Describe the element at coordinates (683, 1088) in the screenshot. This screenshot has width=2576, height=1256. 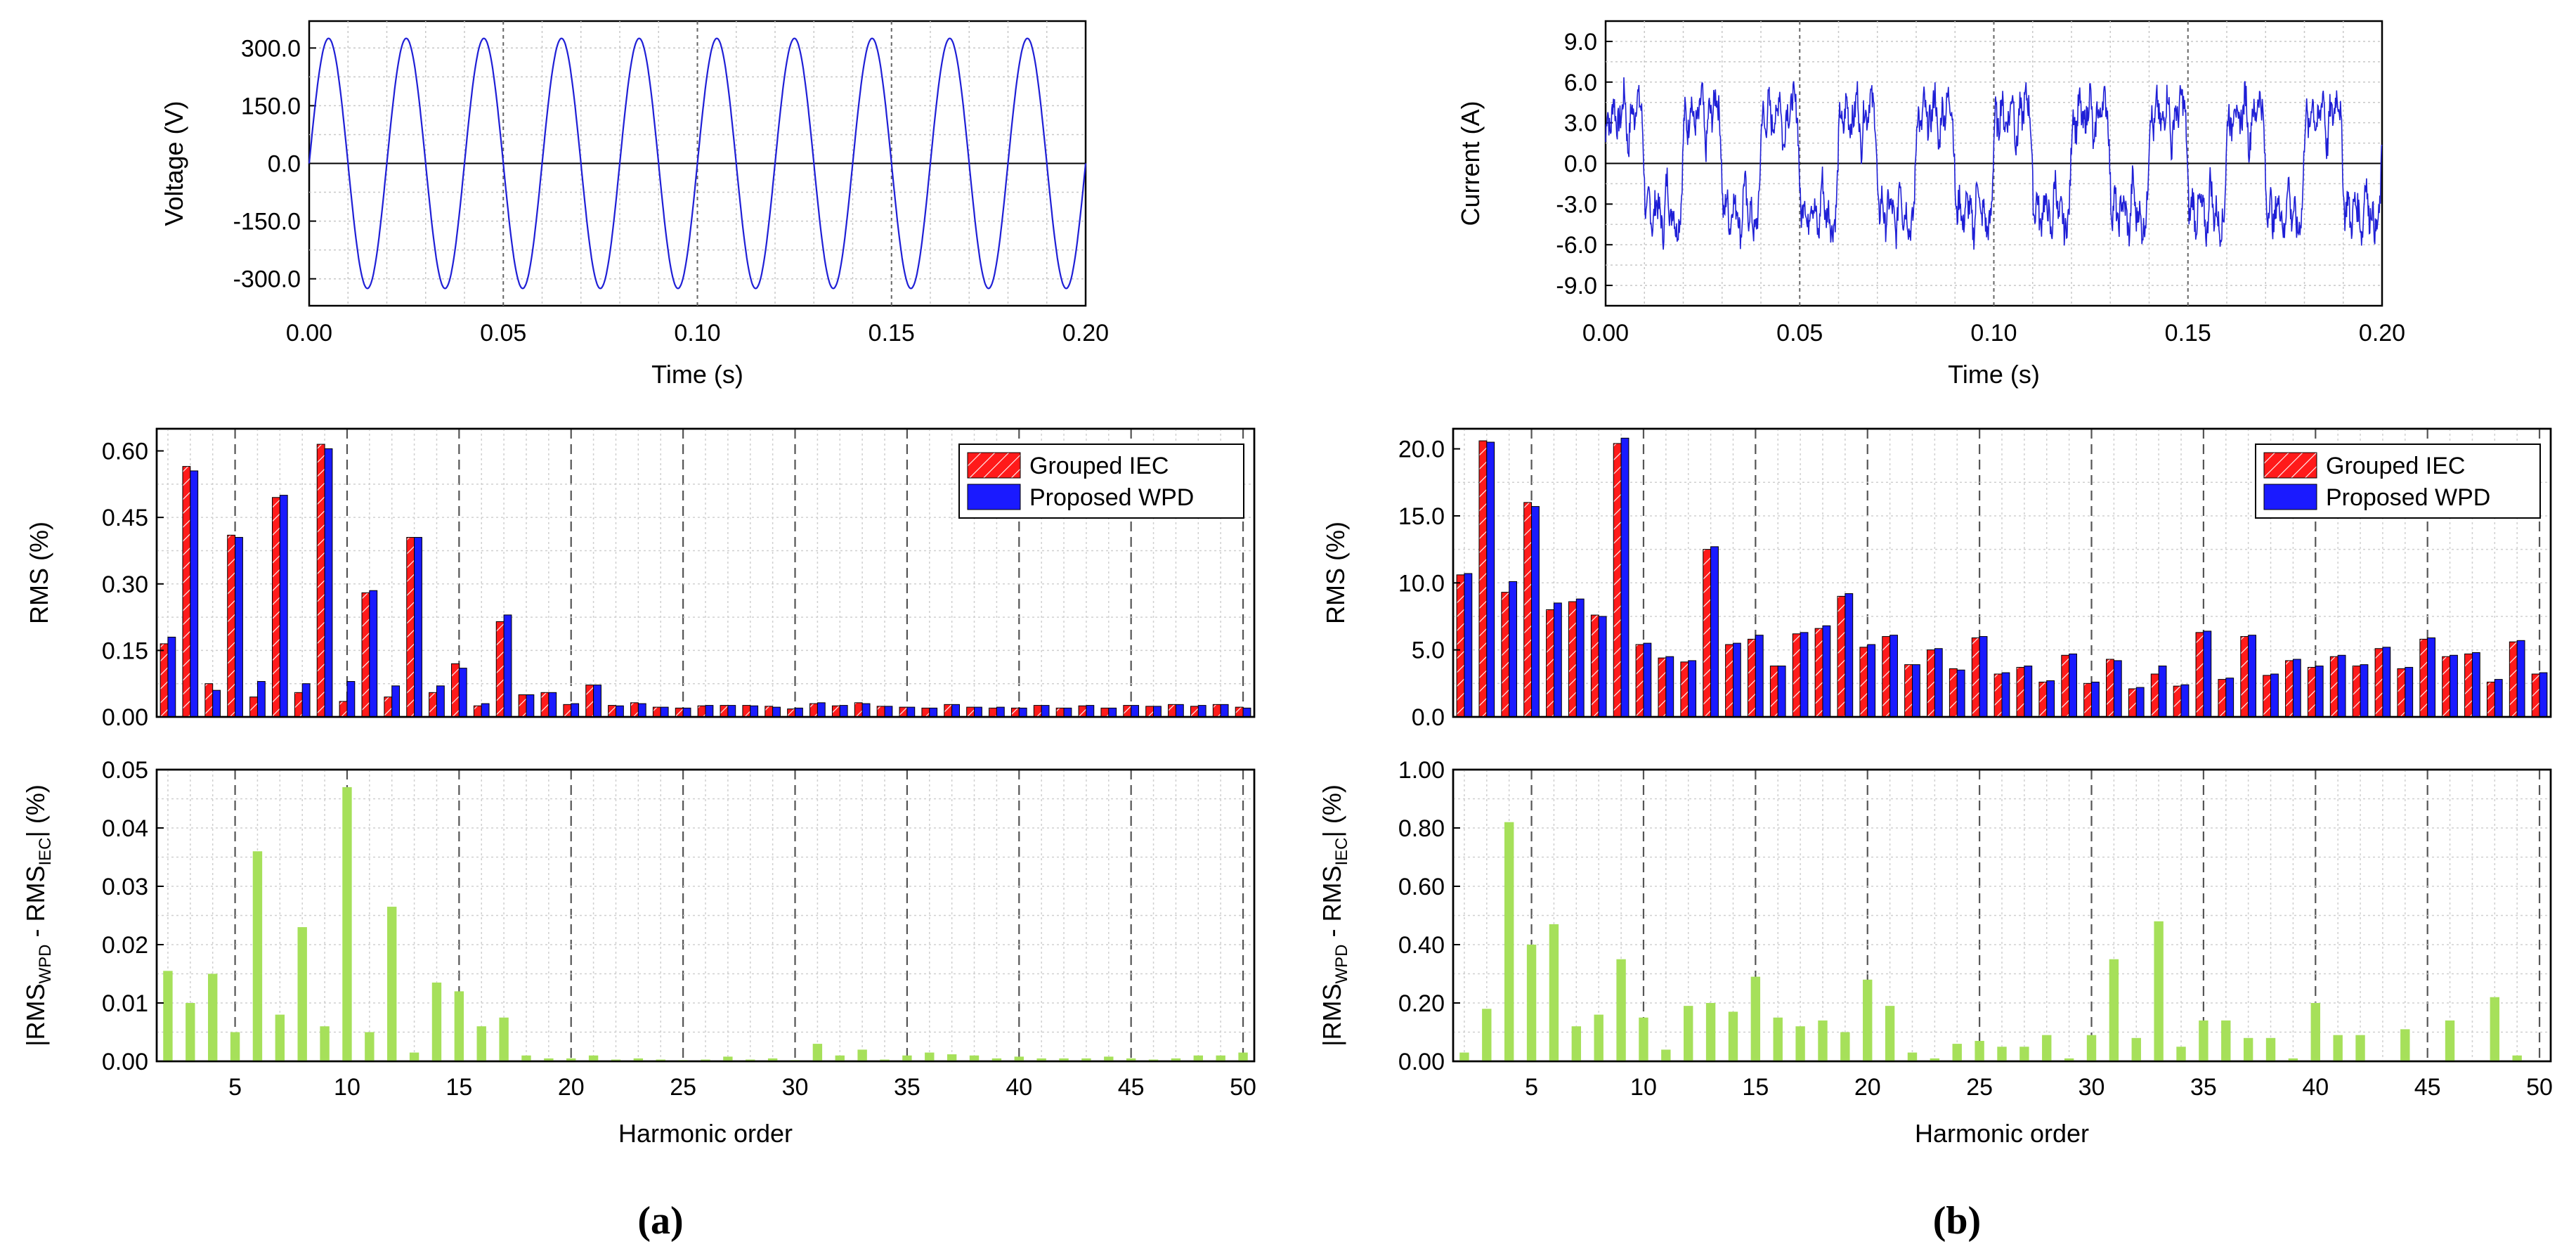
I see `panel0-diff-xtick-label: 25` at that location.